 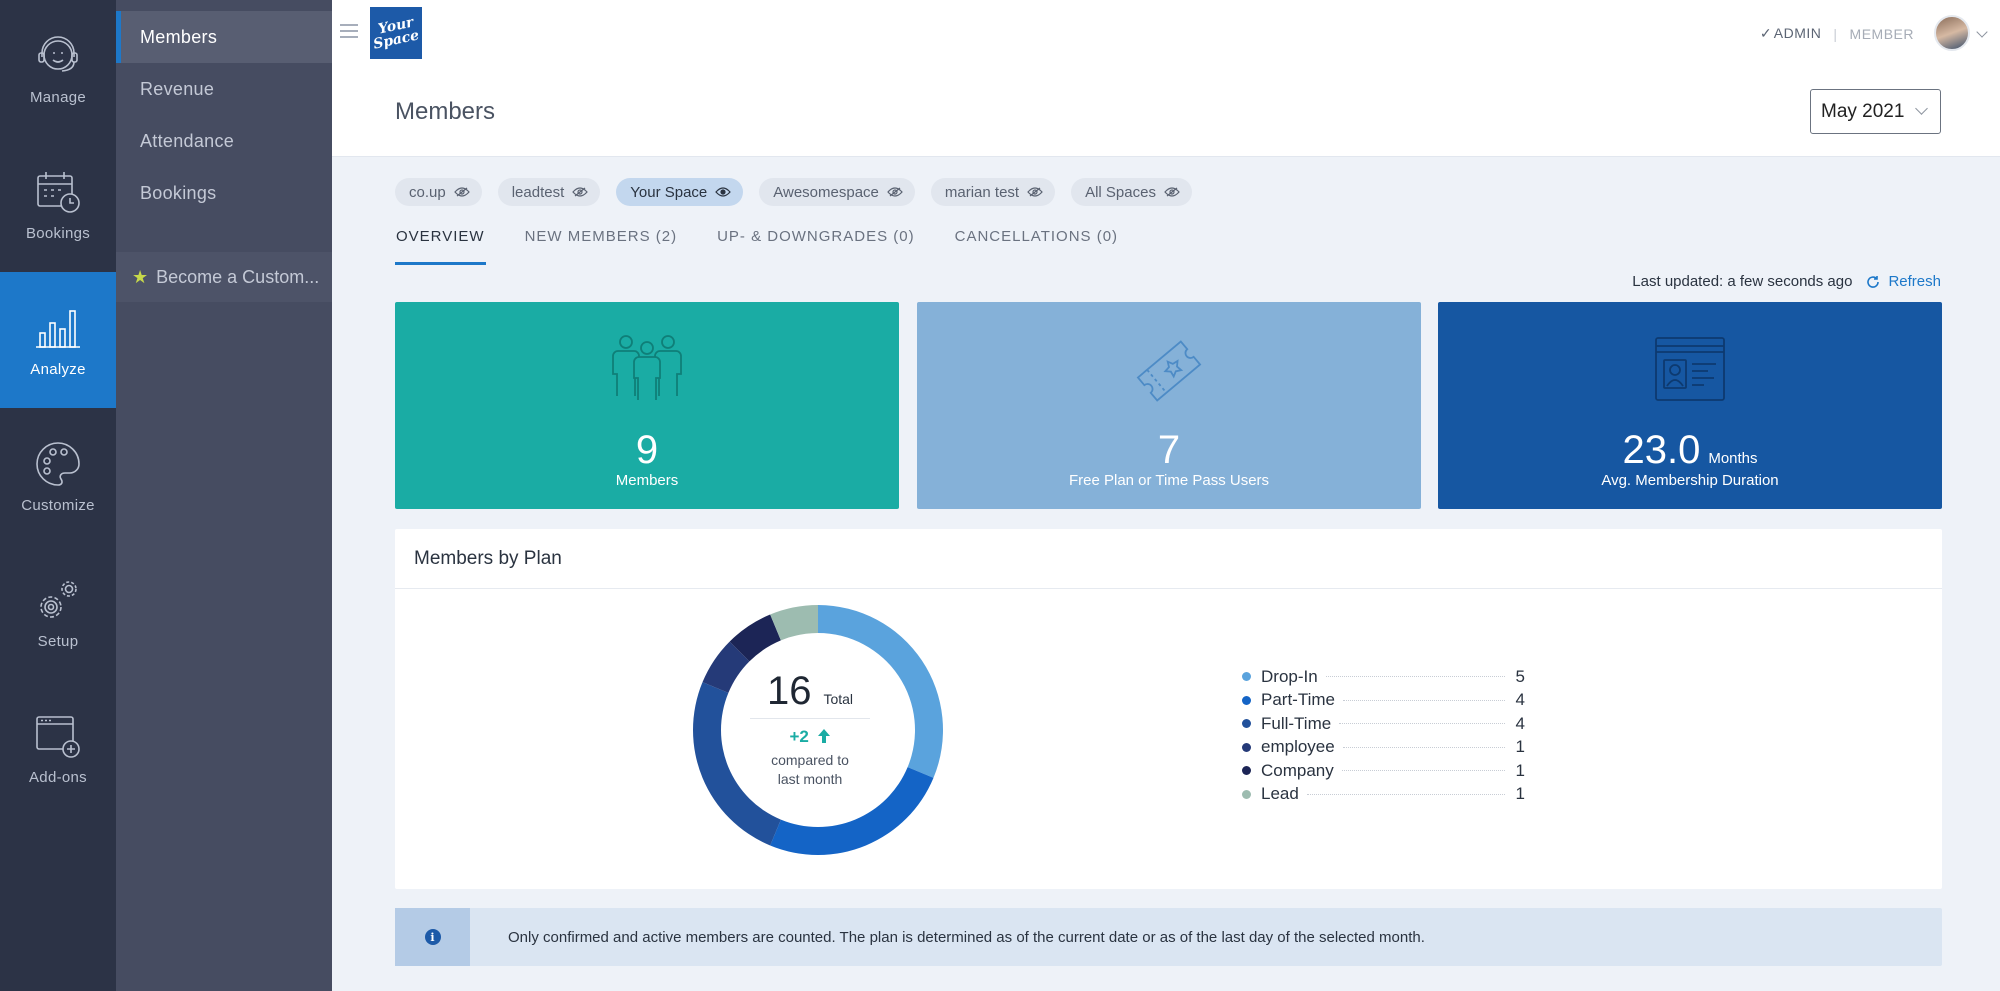 I want to click on refresh-button: Refresh, so click(x=1903, y=281).